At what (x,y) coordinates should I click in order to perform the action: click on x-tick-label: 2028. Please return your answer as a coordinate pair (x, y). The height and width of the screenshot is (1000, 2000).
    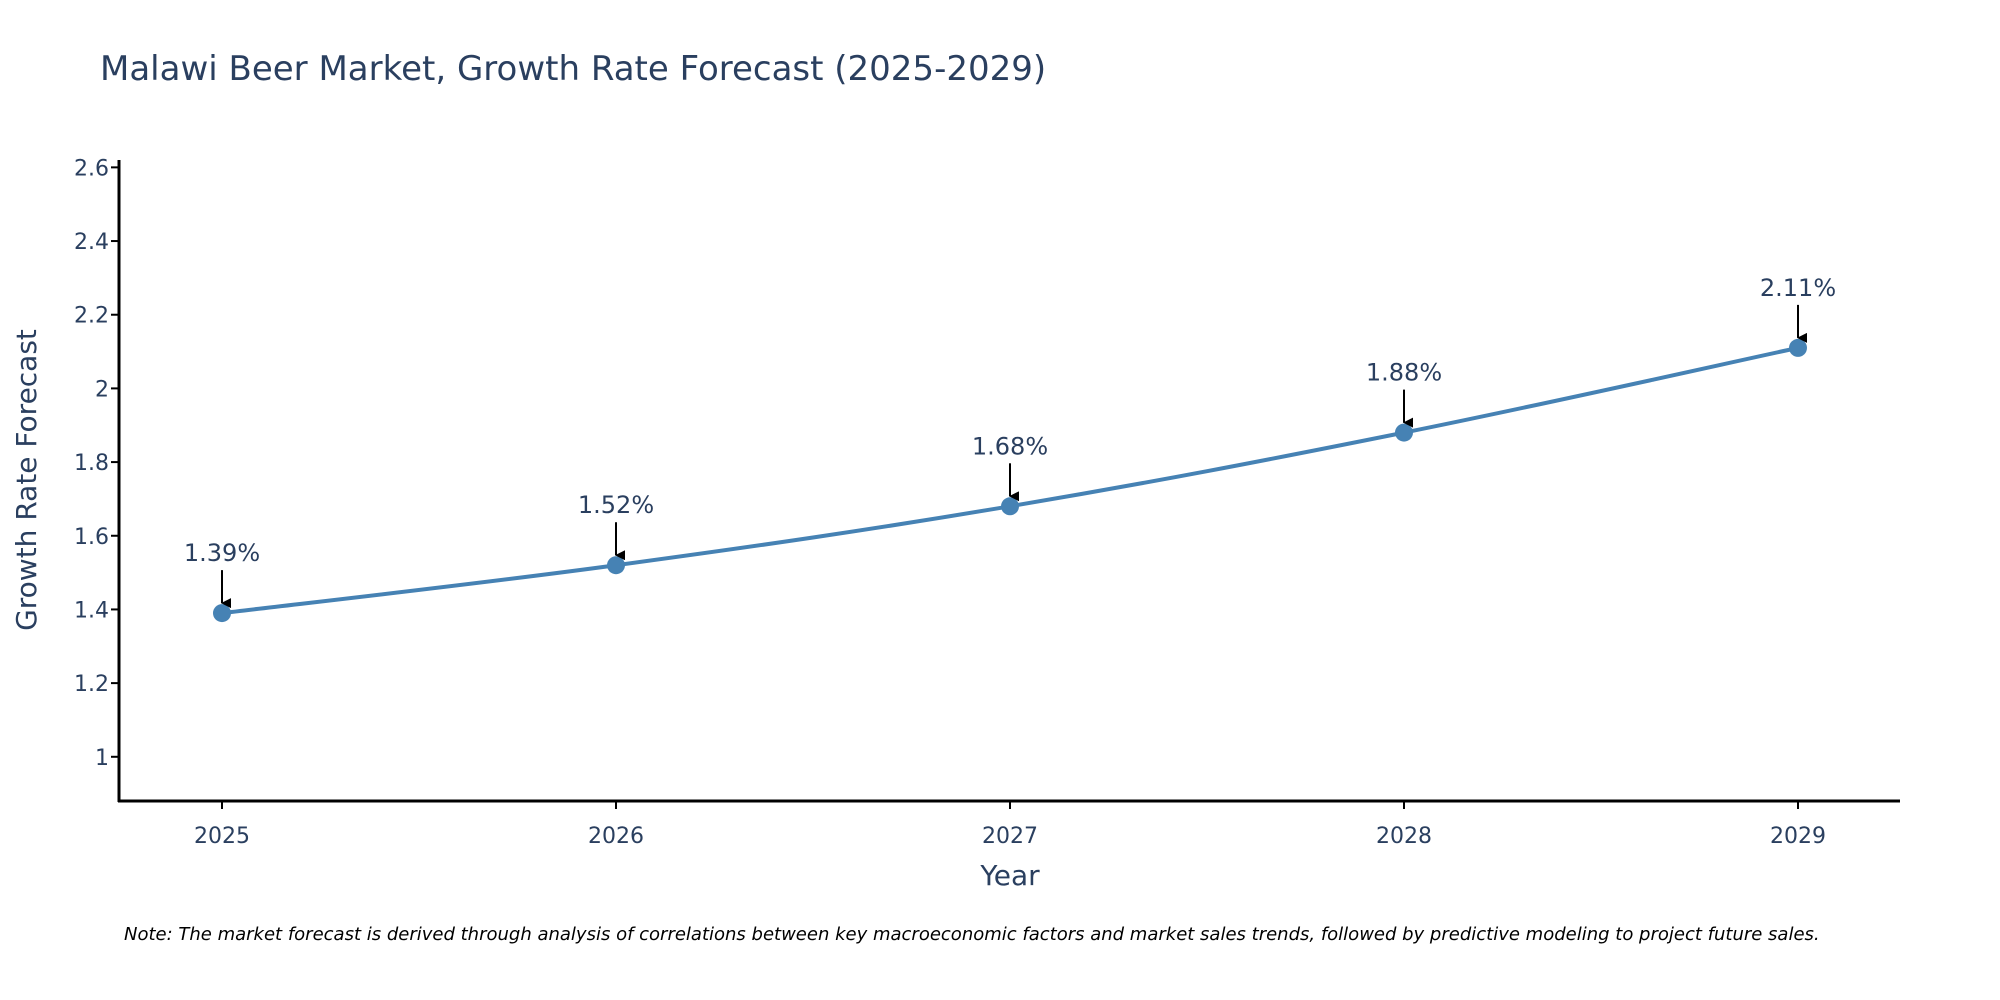
    Looking at the image, I should click on (1404, 836).